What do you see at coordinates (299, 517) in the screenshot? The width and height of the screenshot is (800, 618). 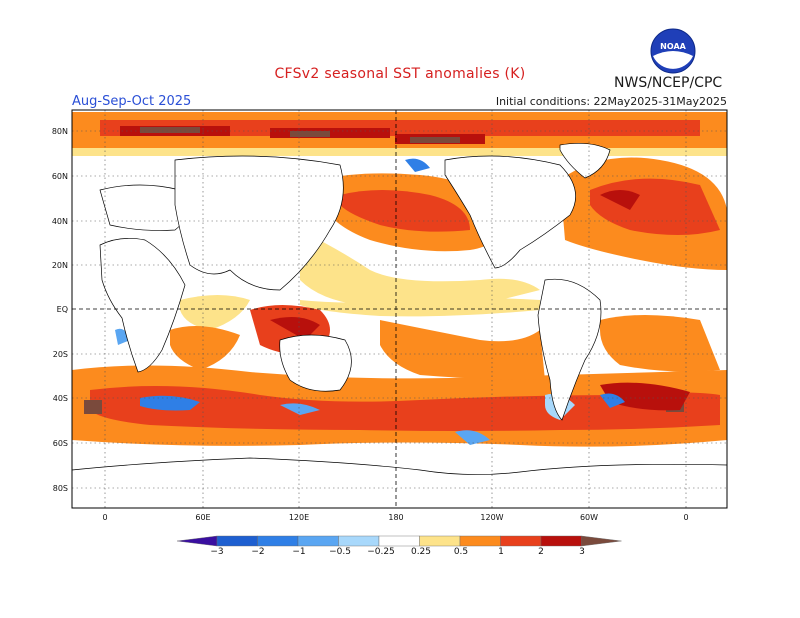 I see `lon-label-120e: 120E` at bounding box center [299, 517].